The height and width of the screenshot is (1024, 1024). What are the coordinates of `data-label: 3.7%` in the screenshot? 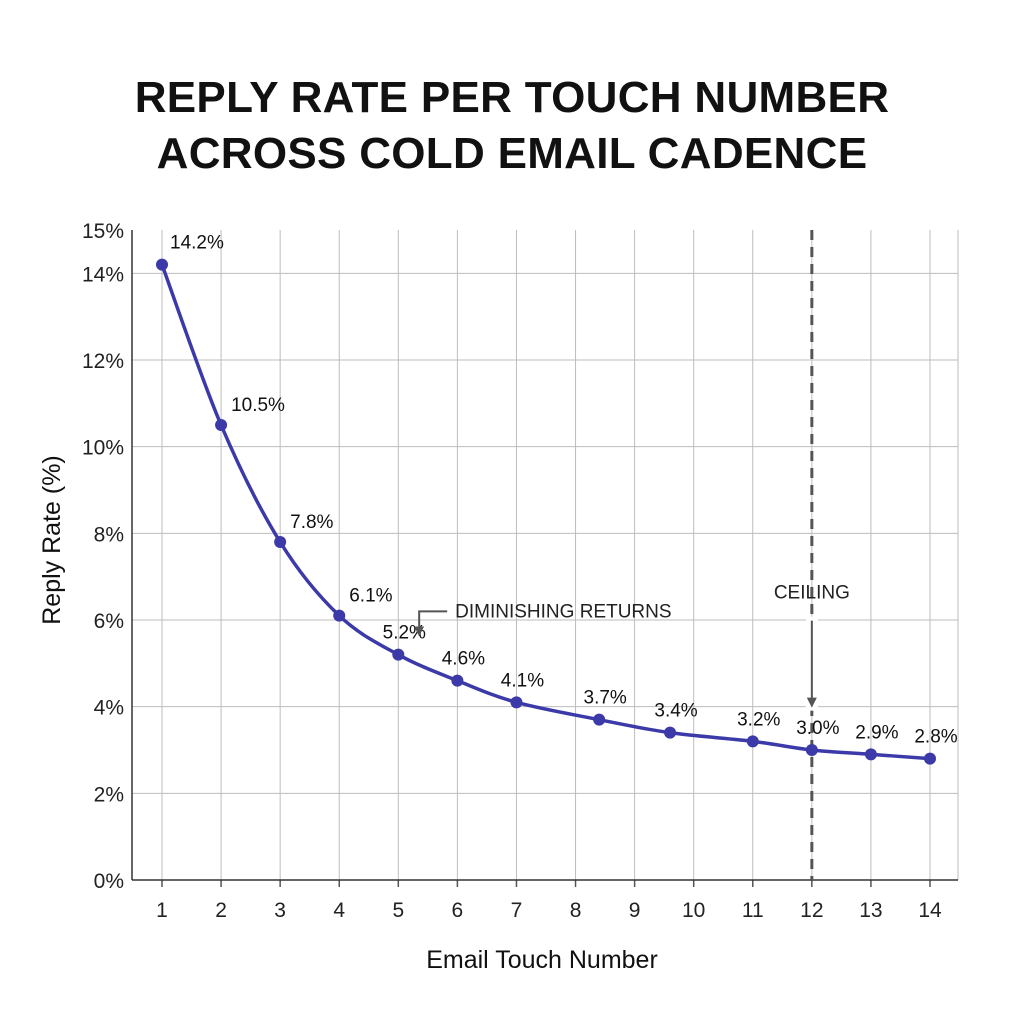 It's located at (605, 698).